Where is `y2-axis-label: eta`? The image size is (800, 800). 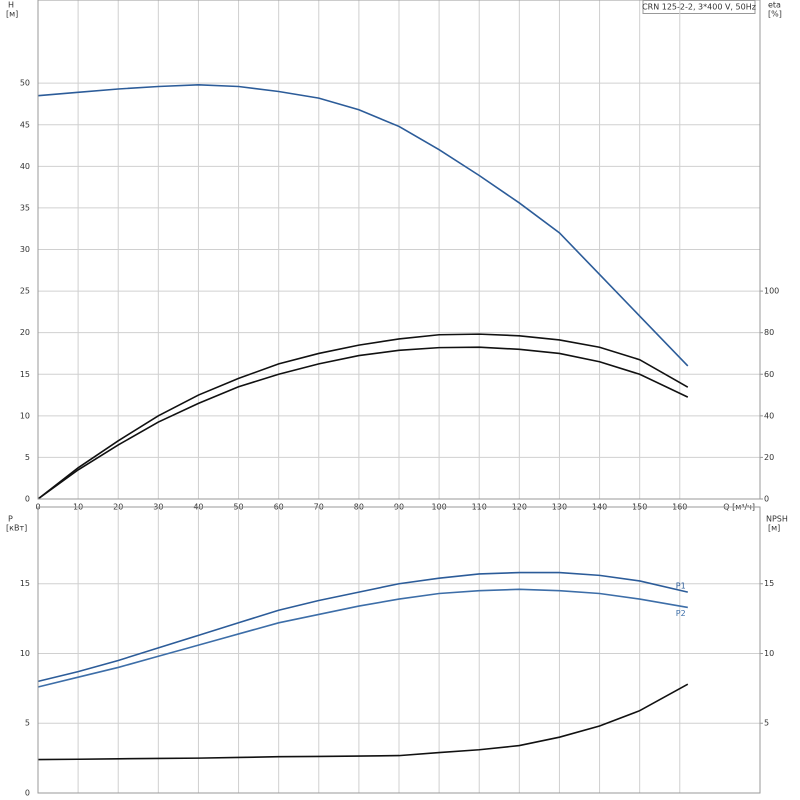 y2-axis-label: eta is located at coordinates (774, 5).